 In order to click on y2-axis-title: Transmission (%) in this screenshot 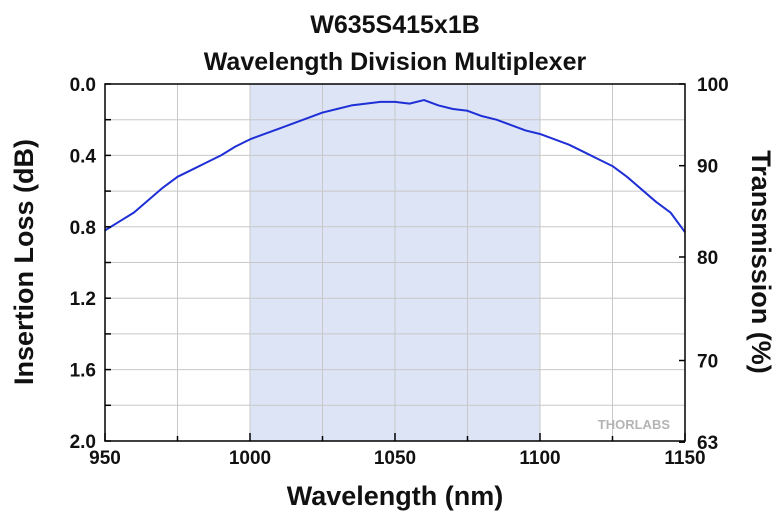, I will do `click(761, 262)`.